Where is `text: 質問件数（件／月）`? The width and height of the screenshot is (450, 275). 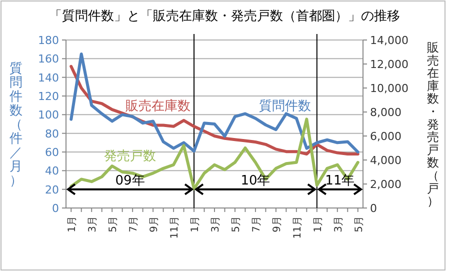 text: 質問件数（件／月） is located at coordinates (16, 125).